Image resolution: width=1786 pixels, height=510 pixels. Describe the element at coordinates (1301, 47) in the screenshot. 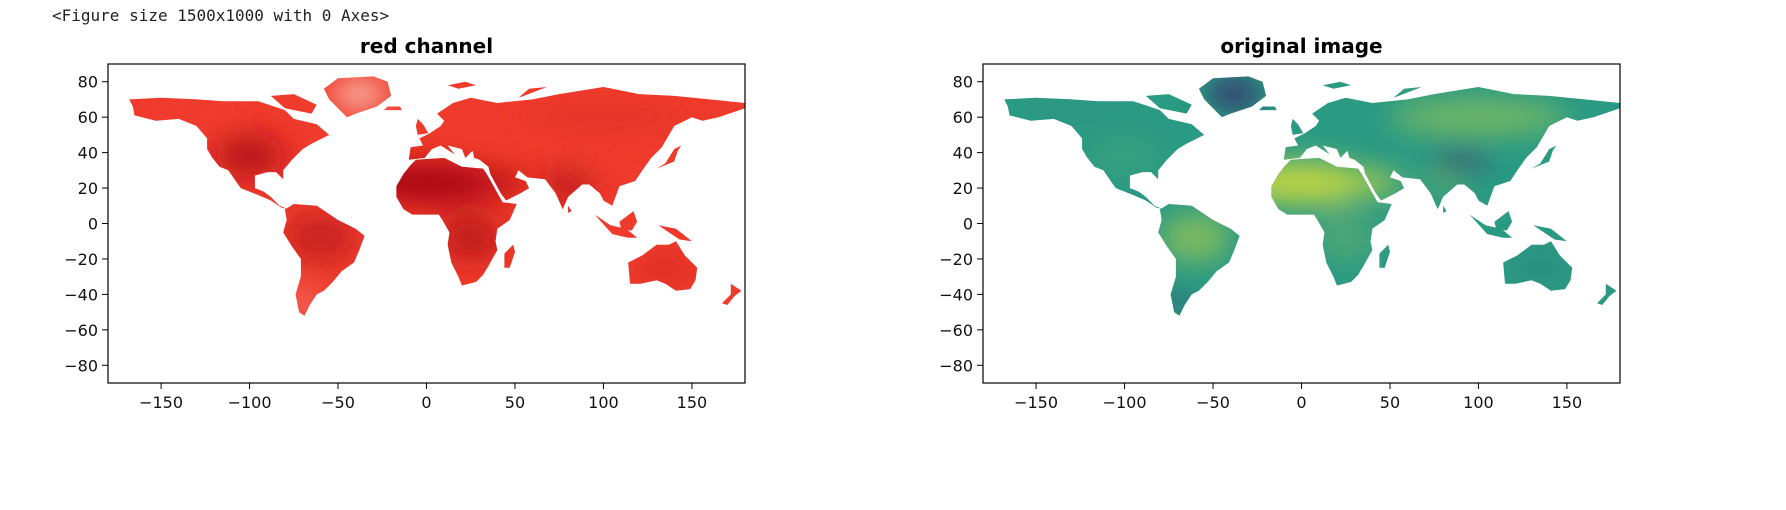

I see `chart-title: original image` at that location.